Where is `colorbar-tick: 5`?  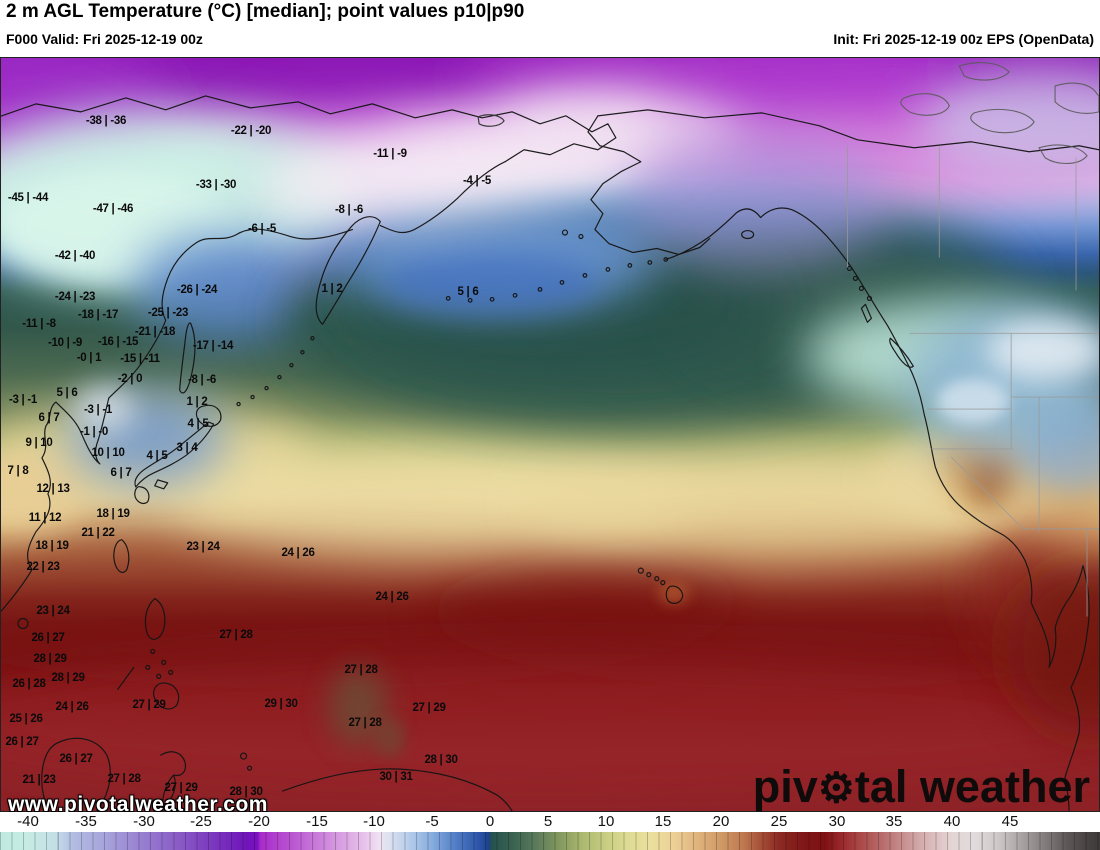
colorbar-tick: 5 is located at coordinates (548, 821).